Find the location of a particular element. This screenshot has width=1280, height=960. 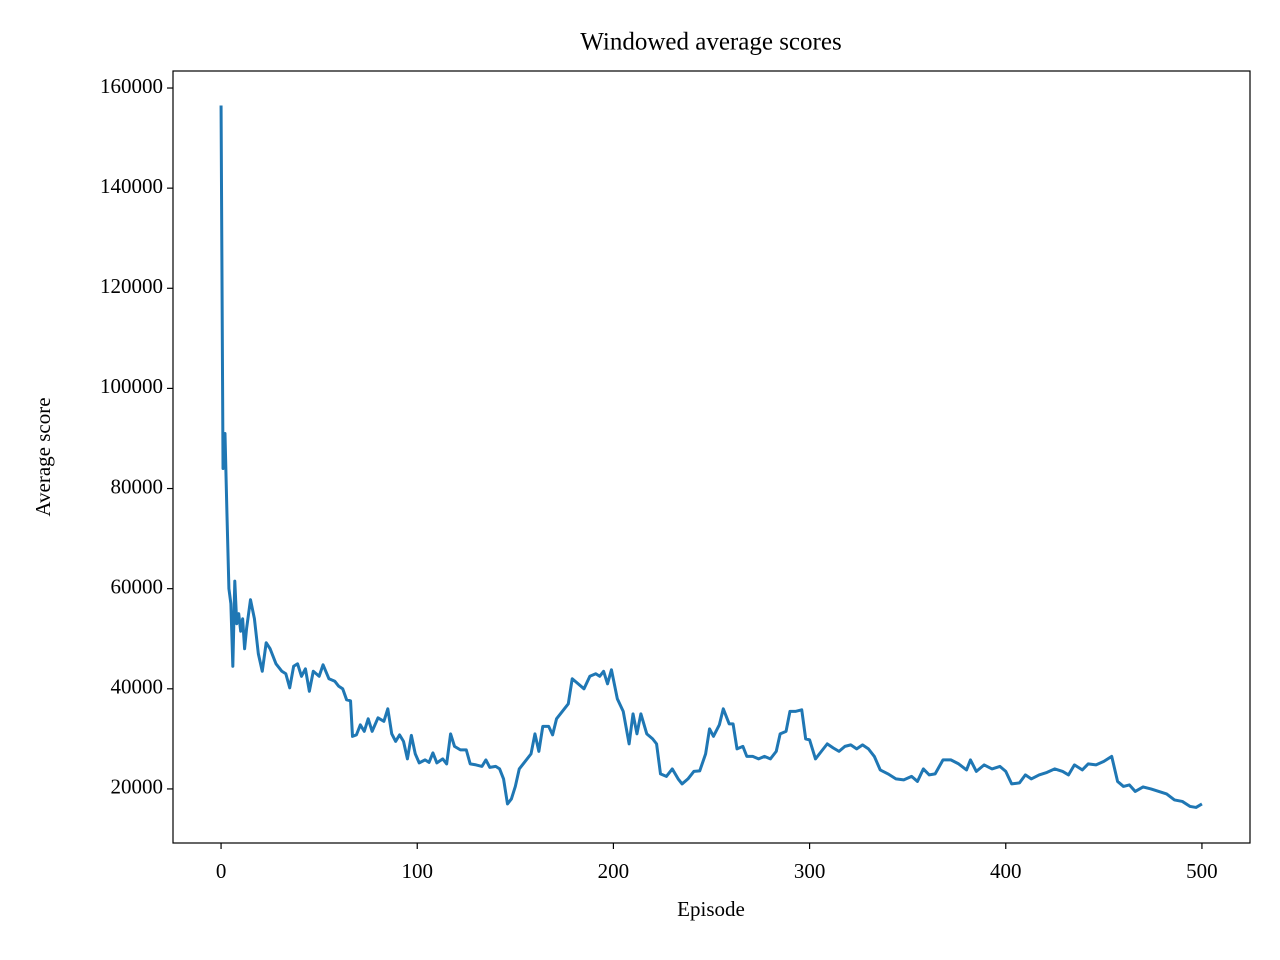

x-tick-label: 200 is located at coordinates (614, 871).